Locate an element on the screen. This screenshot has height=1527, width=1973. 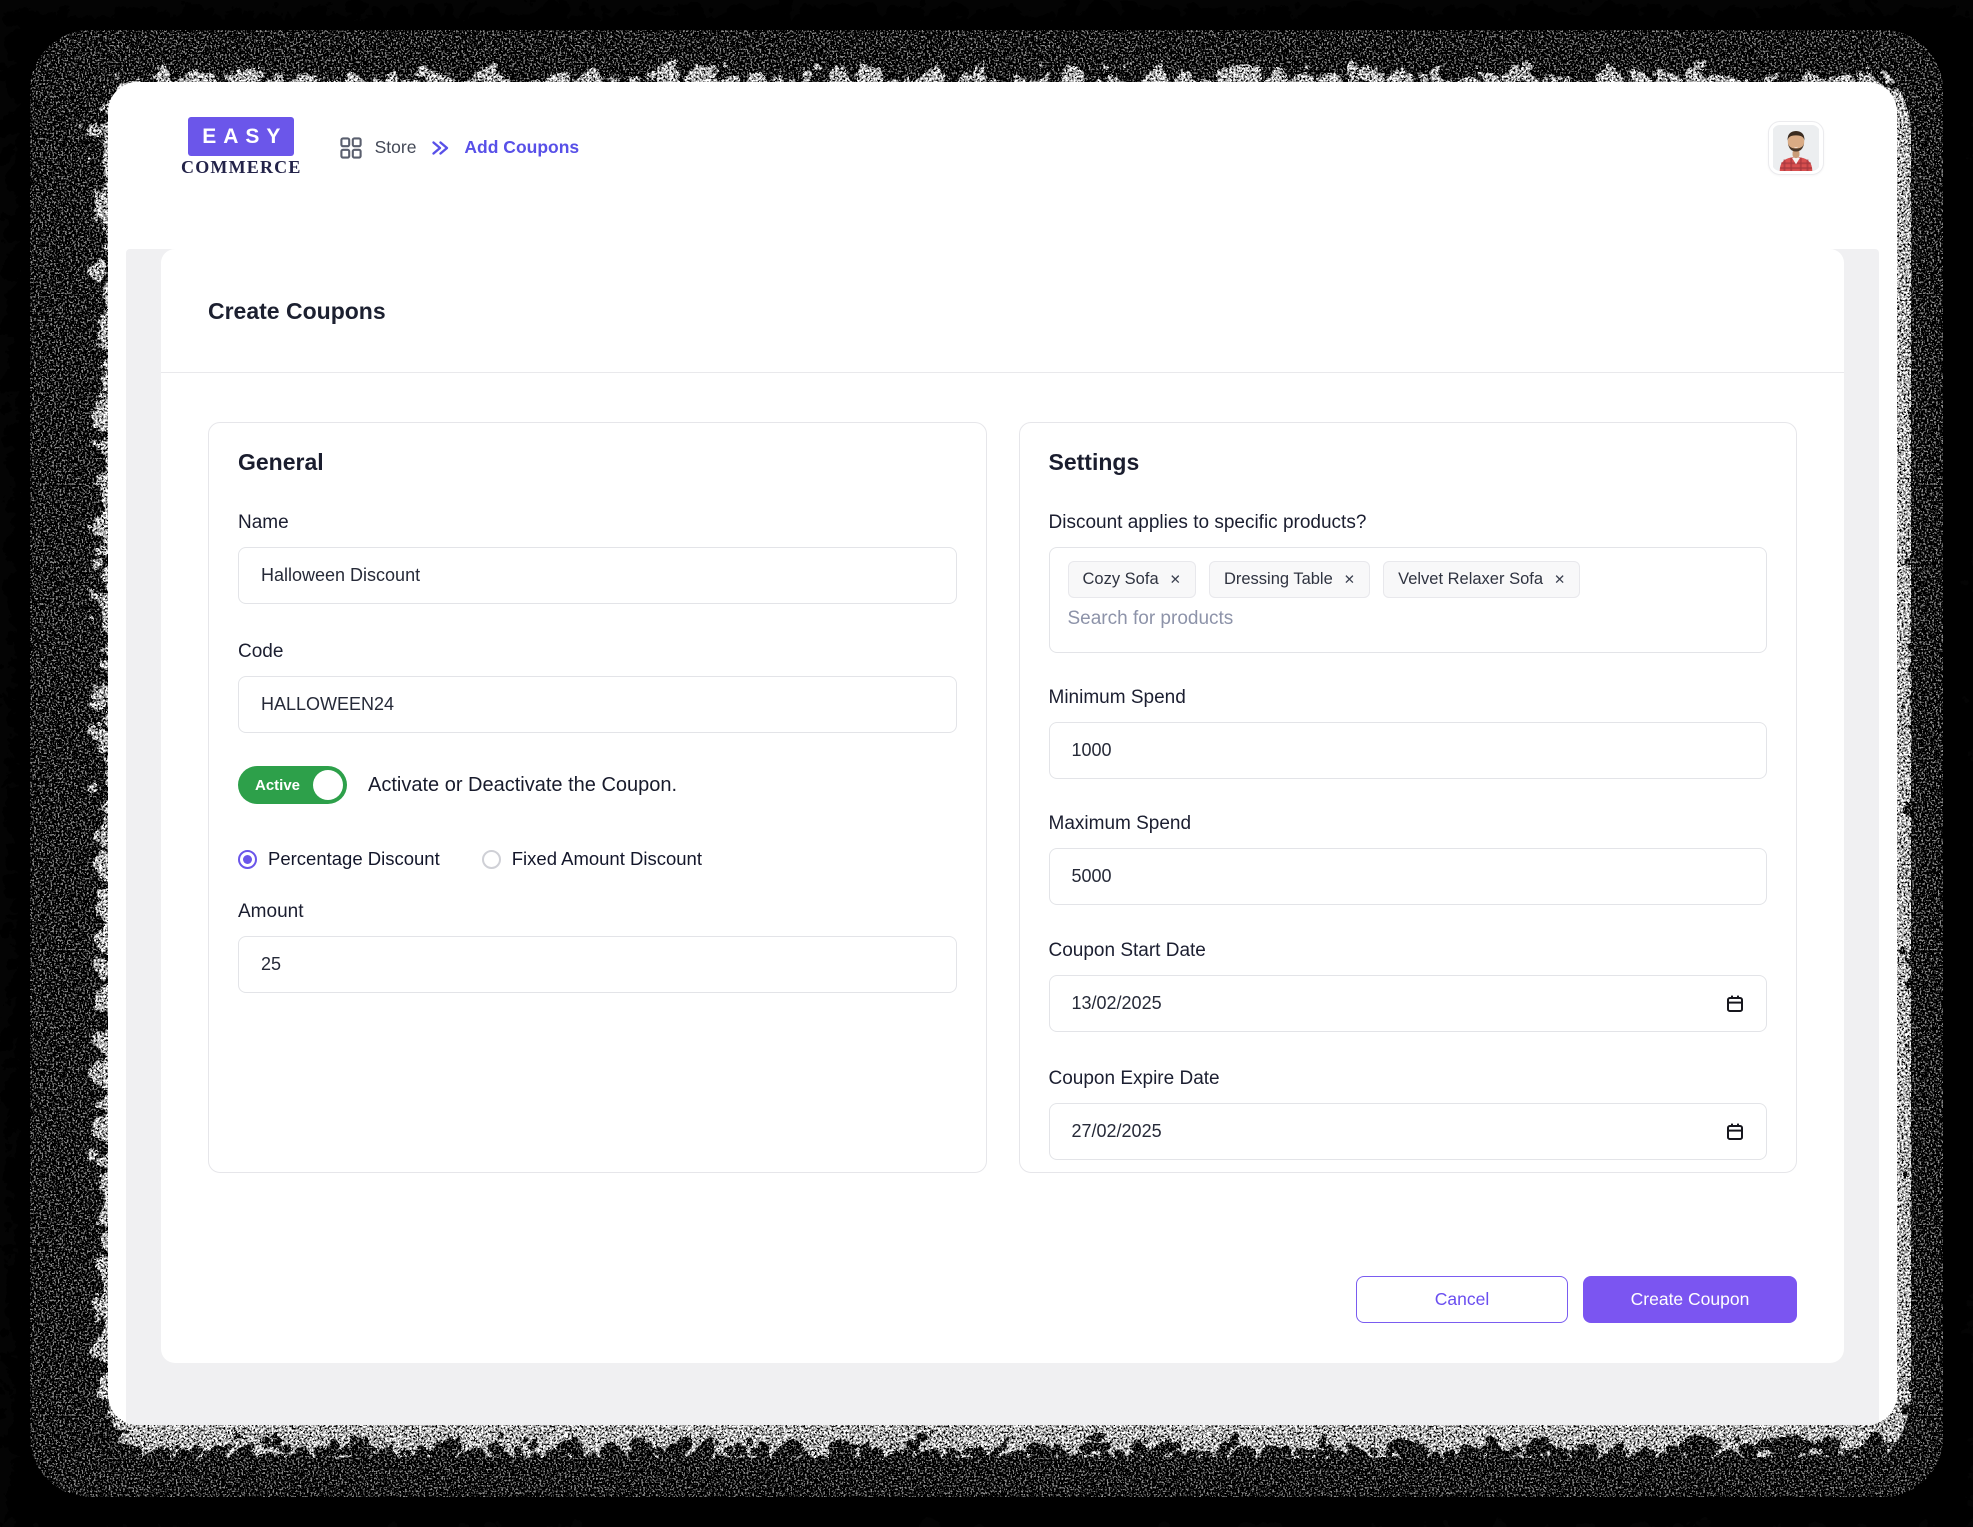
logo-top-text: EASY is located at coordinates (245, 136).